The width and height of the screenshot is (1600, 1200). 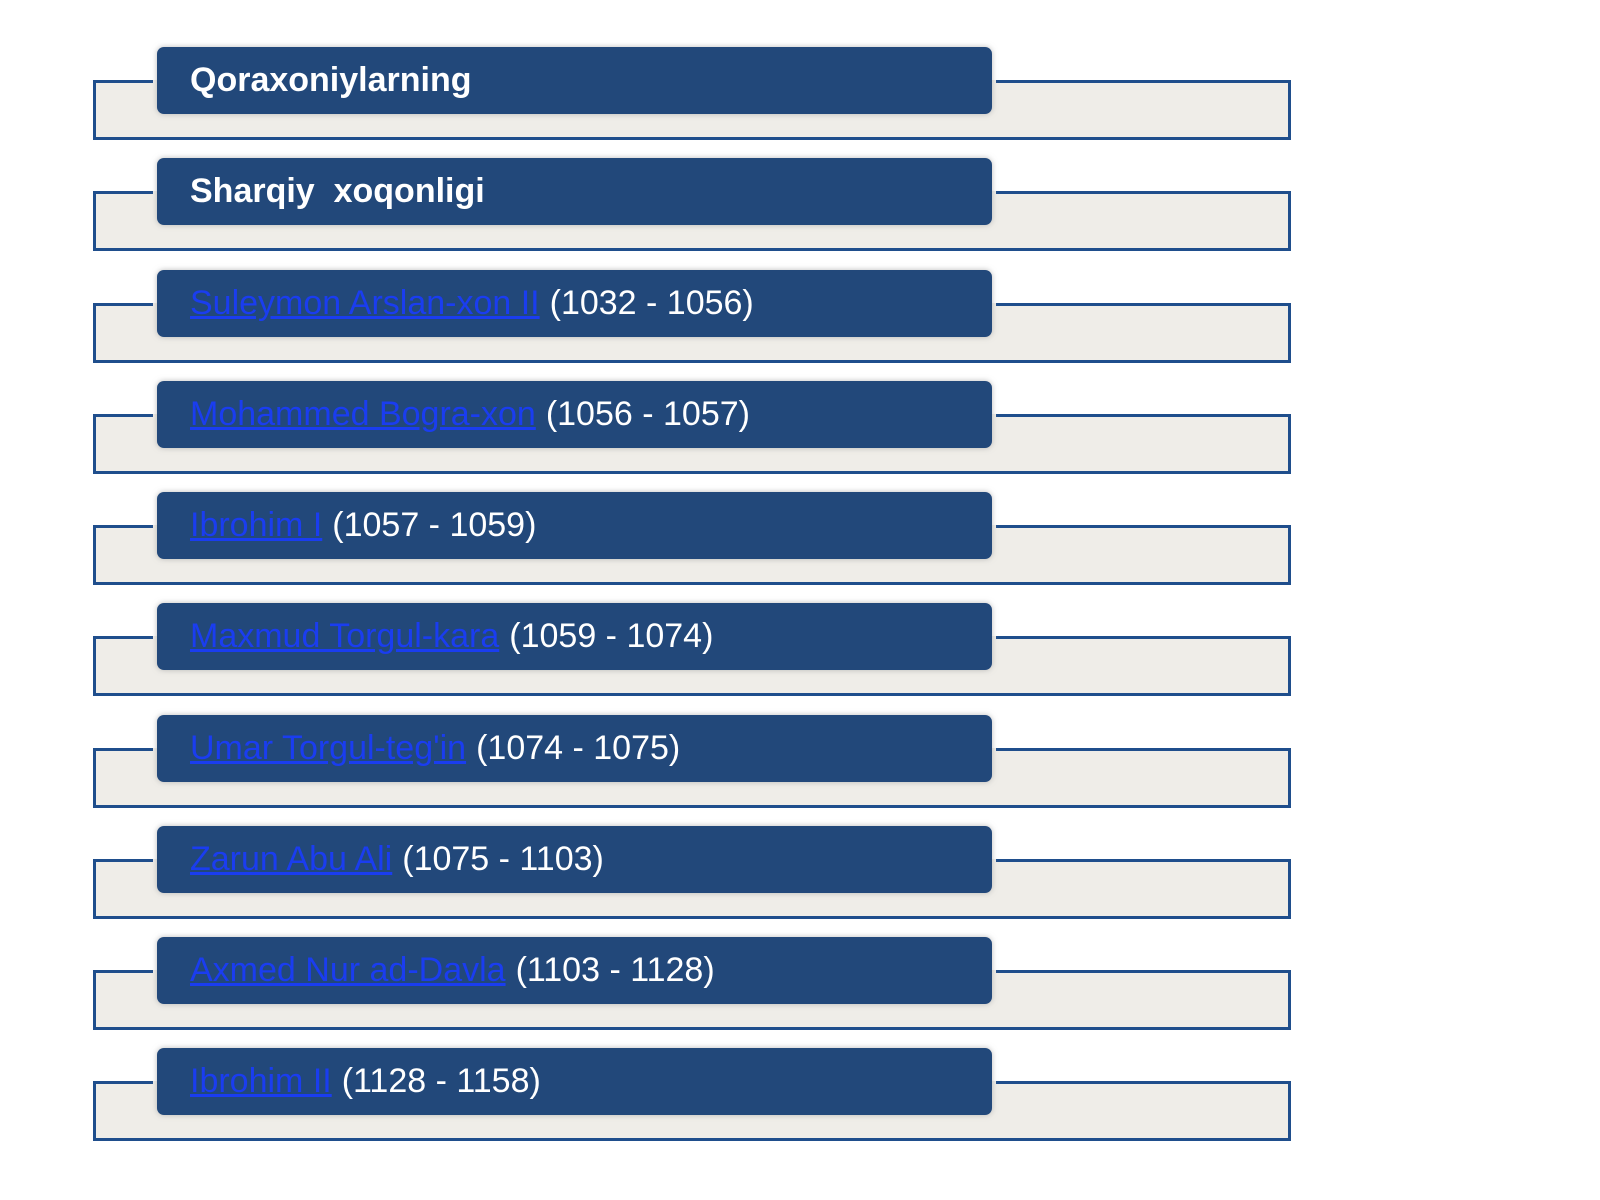 What do you see at coordinates (434, 525) in the screenshot?
I see `ruler-years: (1057 - 1059)` at bounding box center [434, 525].